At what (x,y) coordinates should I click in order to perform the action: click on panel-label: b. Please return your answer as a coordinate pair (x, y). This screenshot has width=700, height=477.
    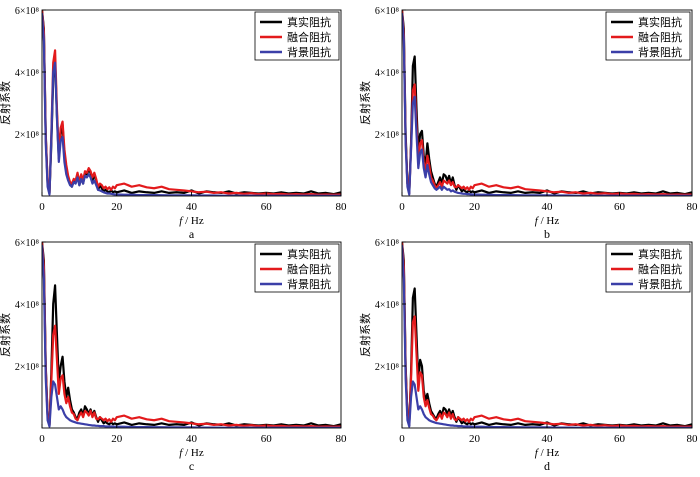
    Looking at the image, I should click on (547, 234).